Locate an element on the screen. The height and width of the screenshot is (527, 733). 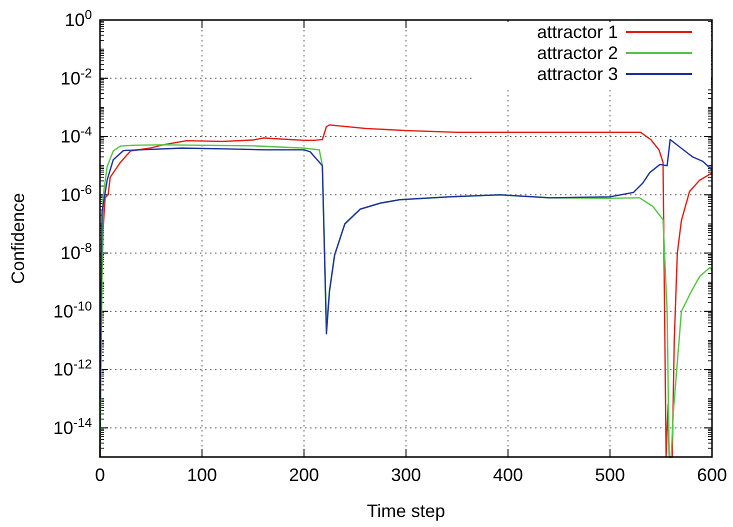
x-tick-label: 200 is located at coordinates (304, 475).